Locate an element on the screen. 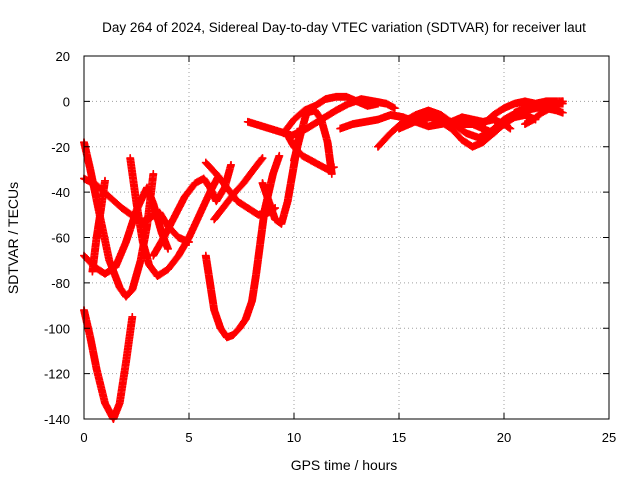 Image resolution: width=640 pixels, height=480 pixels. y-axis-label: SDTVAR / TECUs is located at coordinates (13, 238).